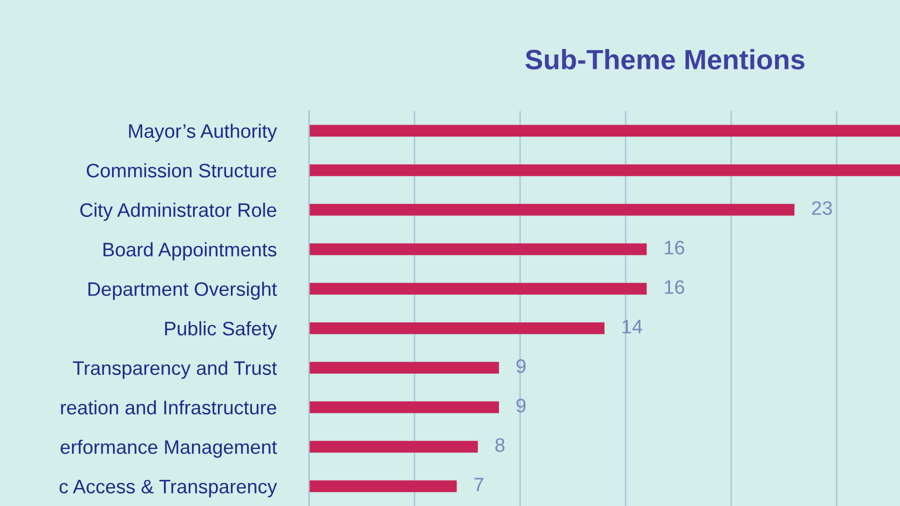 The width and height of the screenshot is (900, 506). I want to click on y-tick-label: City Administrator Role, so click(178, 211).